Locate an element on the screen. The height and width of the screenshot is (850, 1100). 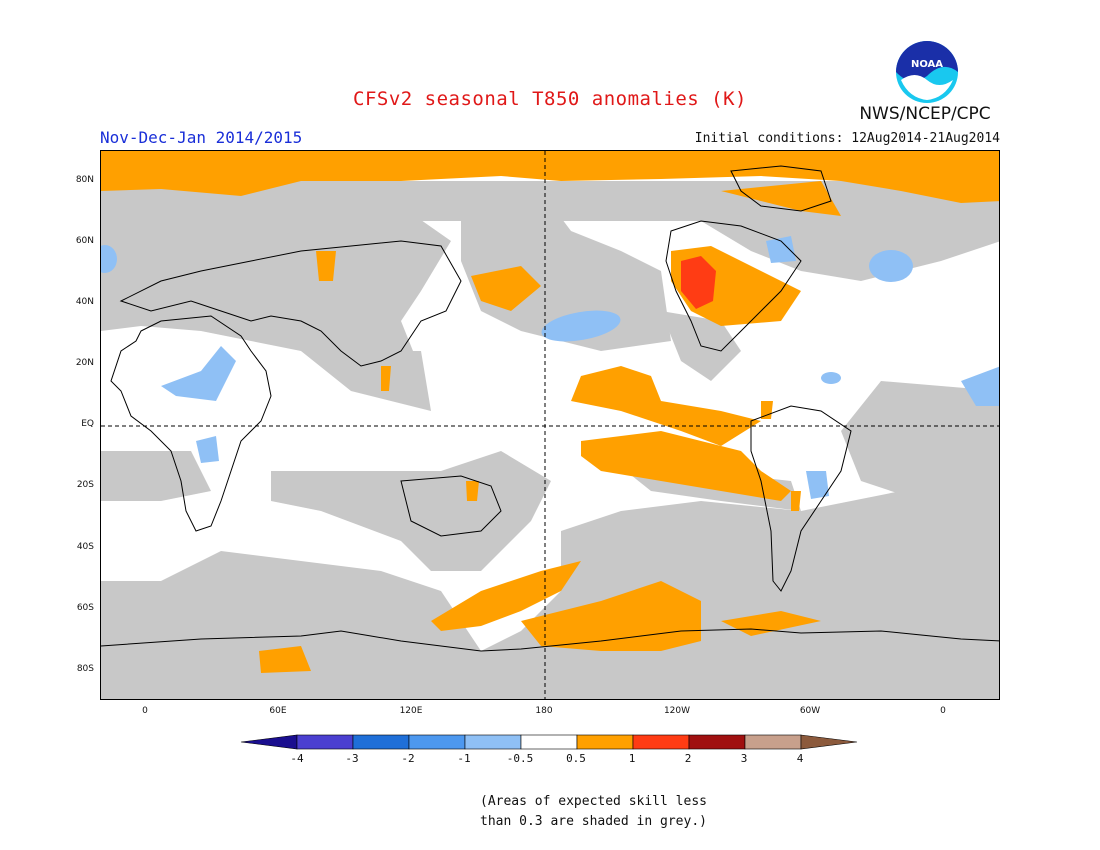
forecast-period: Nov-Dec-Jan 2014/2015 is located at coordinates (201, 137).